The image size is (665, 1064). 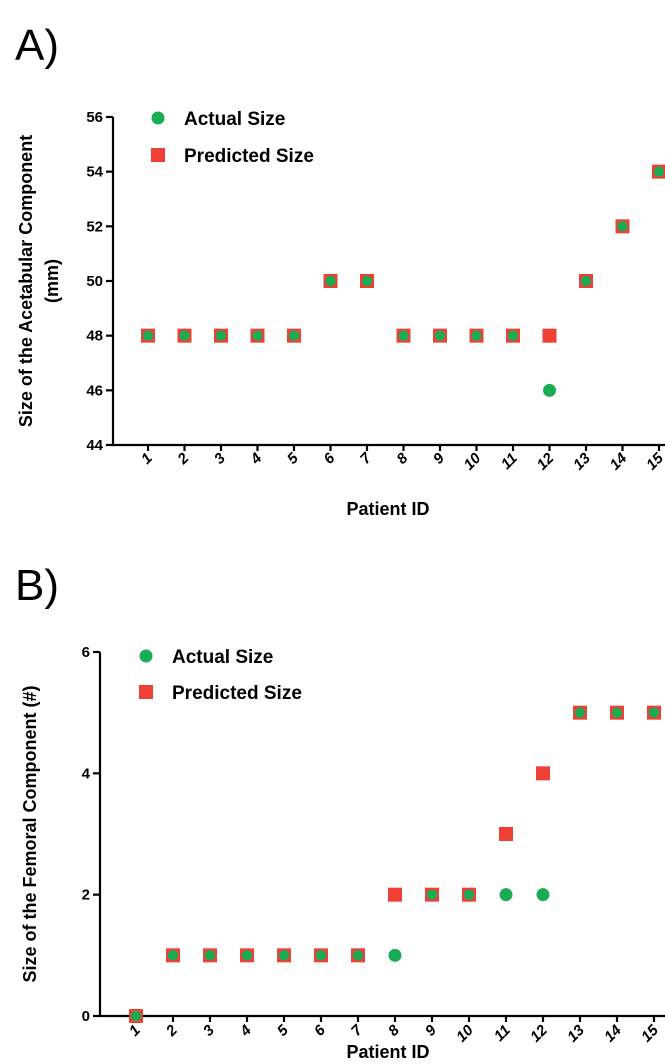 What do you see at coordinates (86, 773) in the screenshot?
I see `y-tick-label: 4` at bounding box center [86, 773].